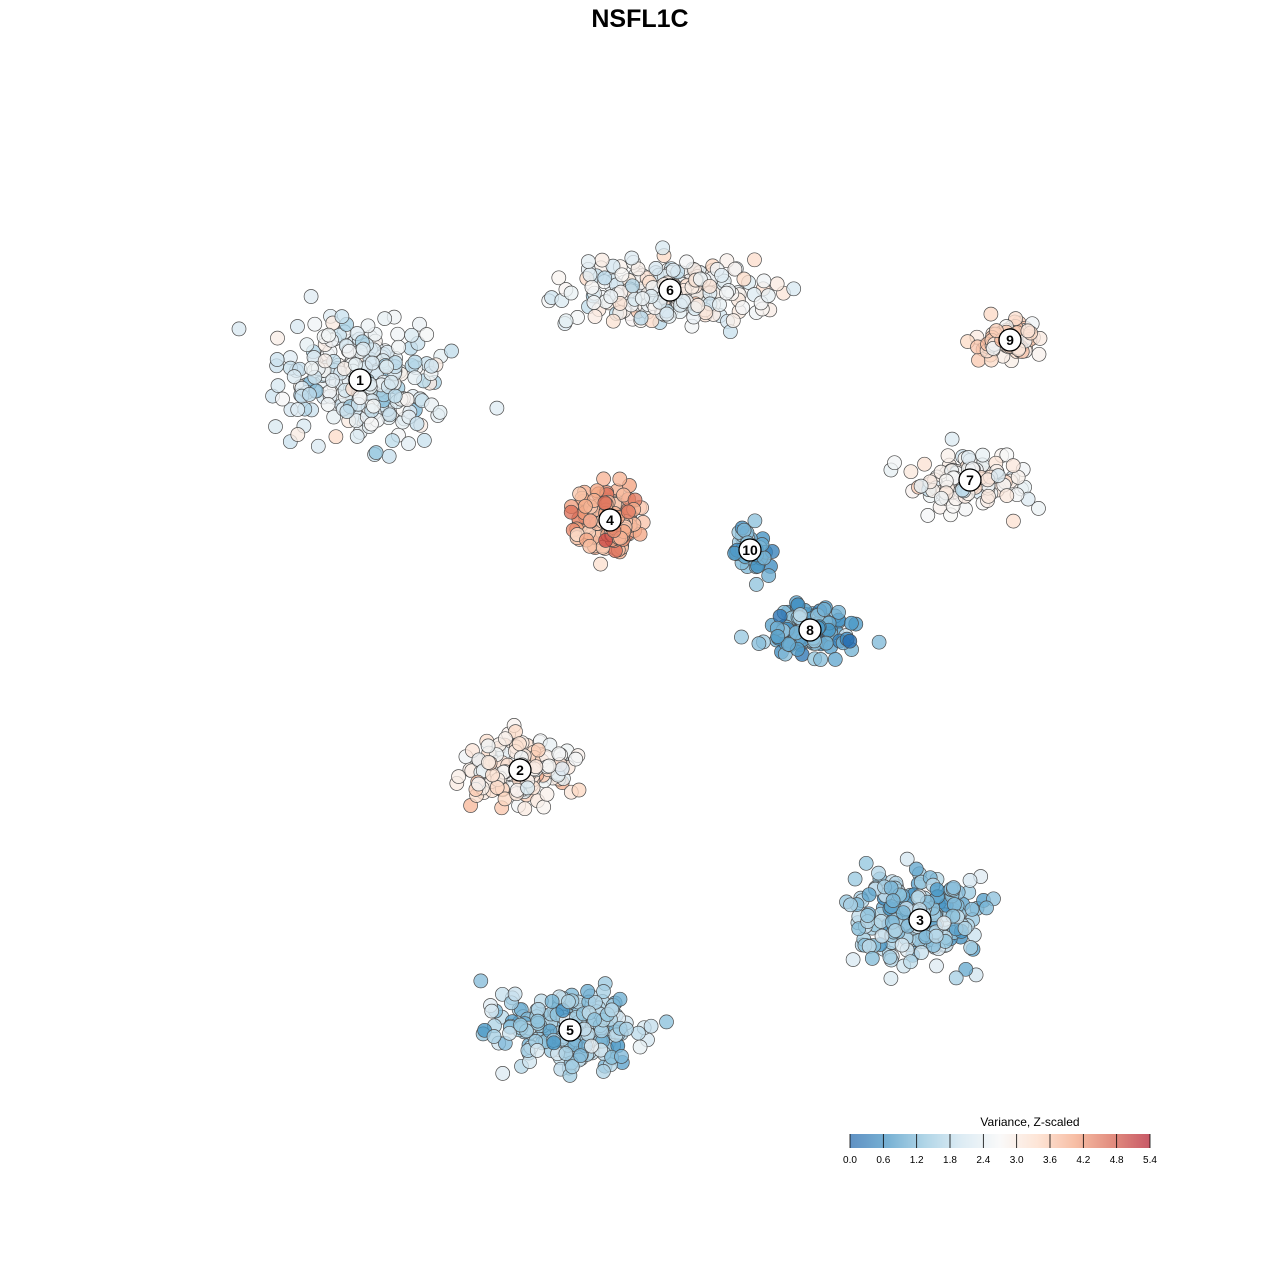  Describe the element at coordinates (883, 1160) in the screenshot. I see `legend-tick-label: 0.6` at that location.